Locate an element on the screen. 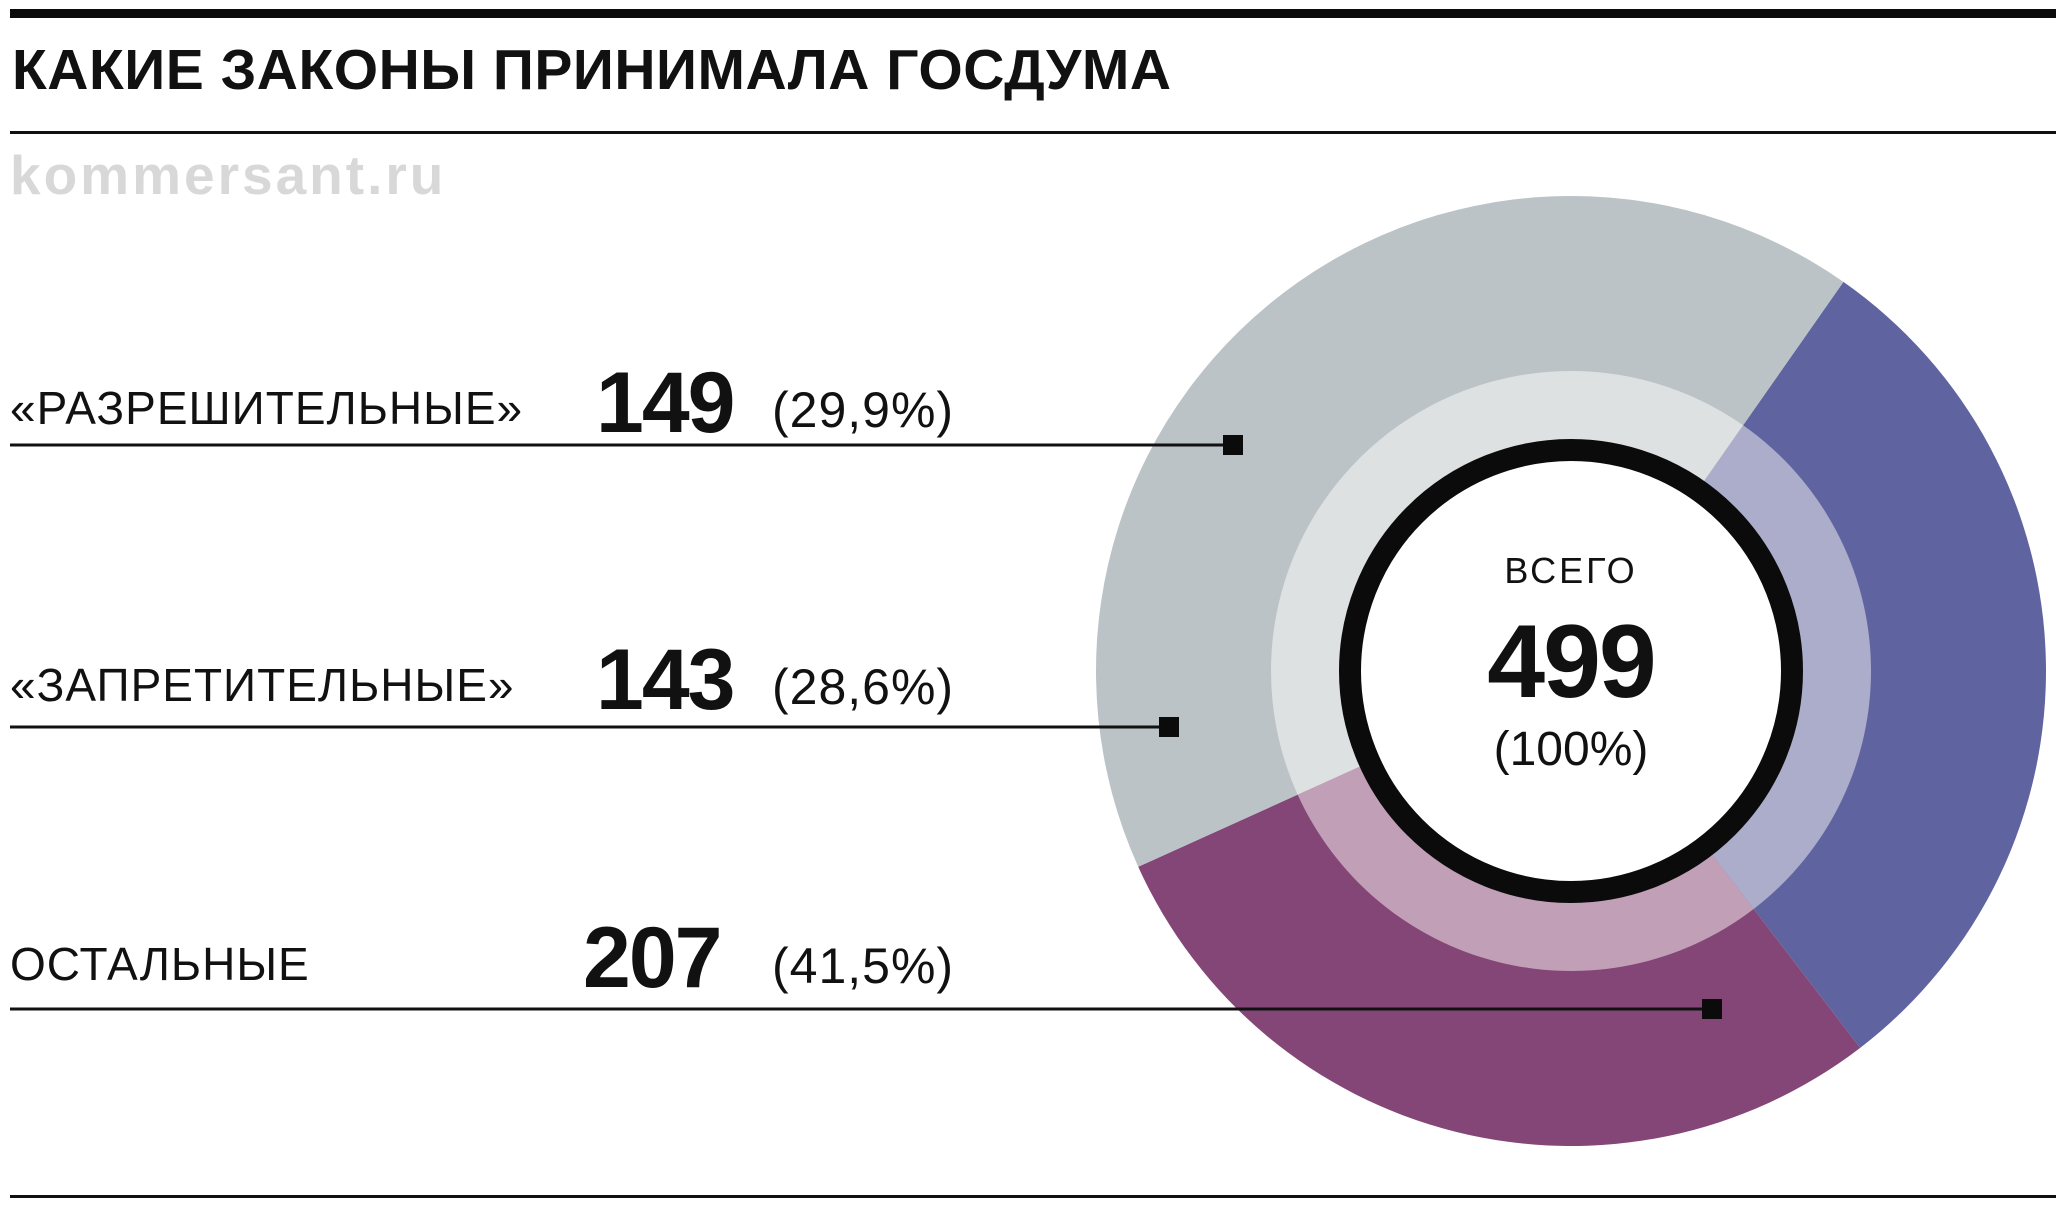 The height and width of the screenshot is (1208, 2062). category-percent-permissive: (29,9%) is located at coordinates (863, 410).